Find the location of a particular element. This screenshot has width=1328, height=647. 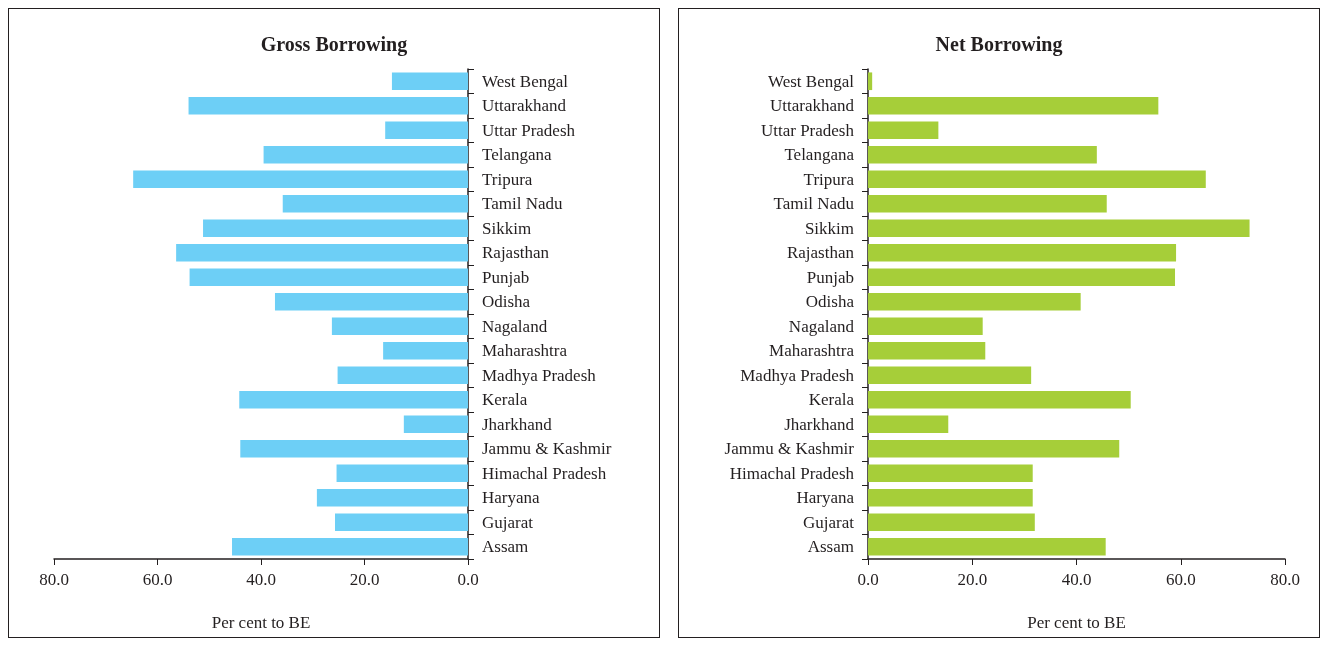

chart-title: Gross Borrowing is located at coordinates (334, 44).